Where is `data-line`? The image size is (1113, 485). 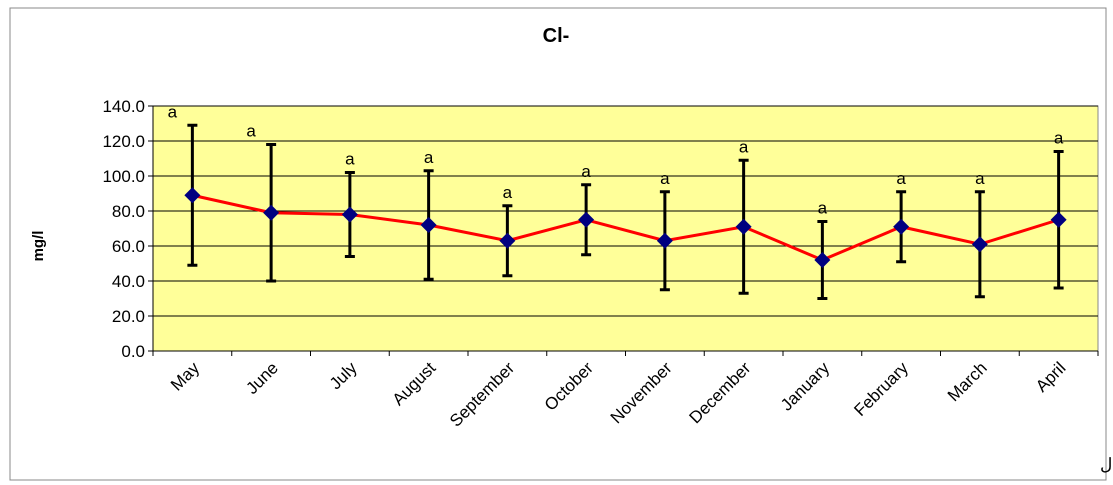
data-line is located at coordinates (626, 227).